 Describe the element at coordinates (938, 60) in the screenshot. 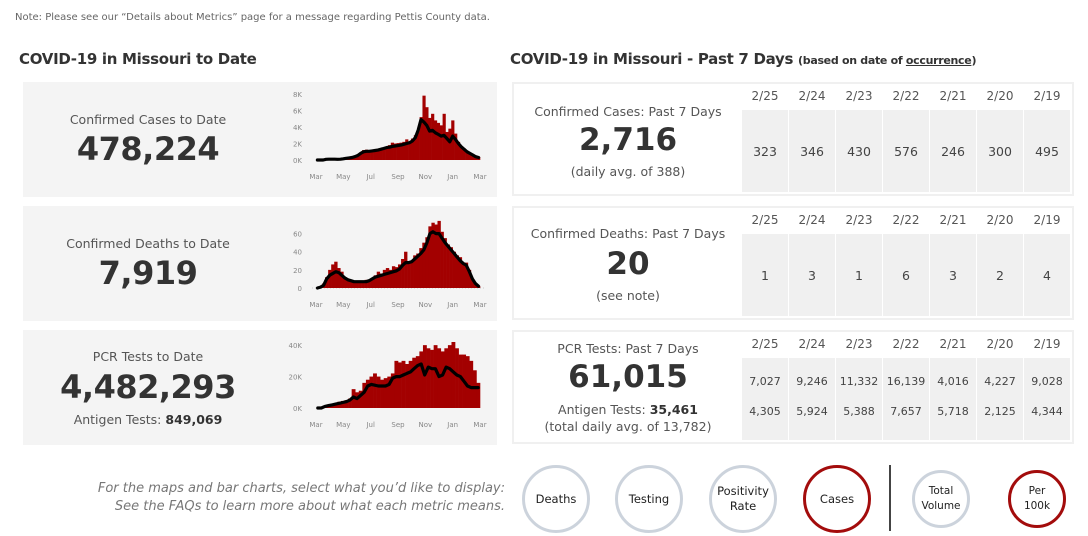

I see `occurrence-link: occurrence` at that location.